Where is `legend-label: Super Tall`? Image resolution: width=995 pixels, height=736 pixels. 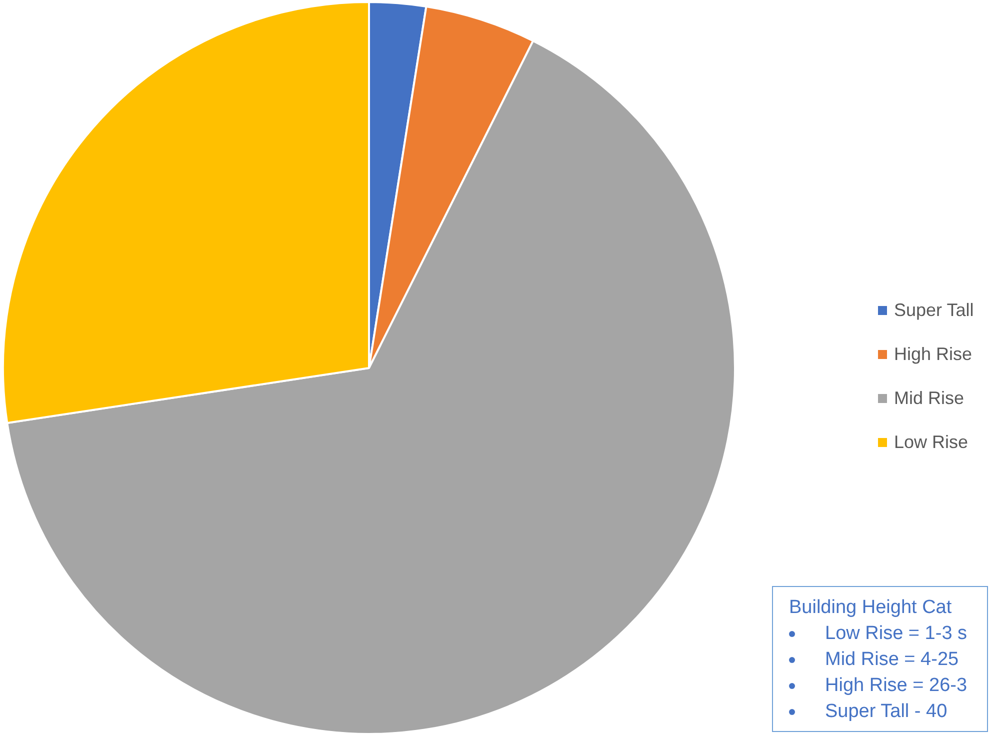
legend-label: Super Tall is located at coordinates (934, 310).